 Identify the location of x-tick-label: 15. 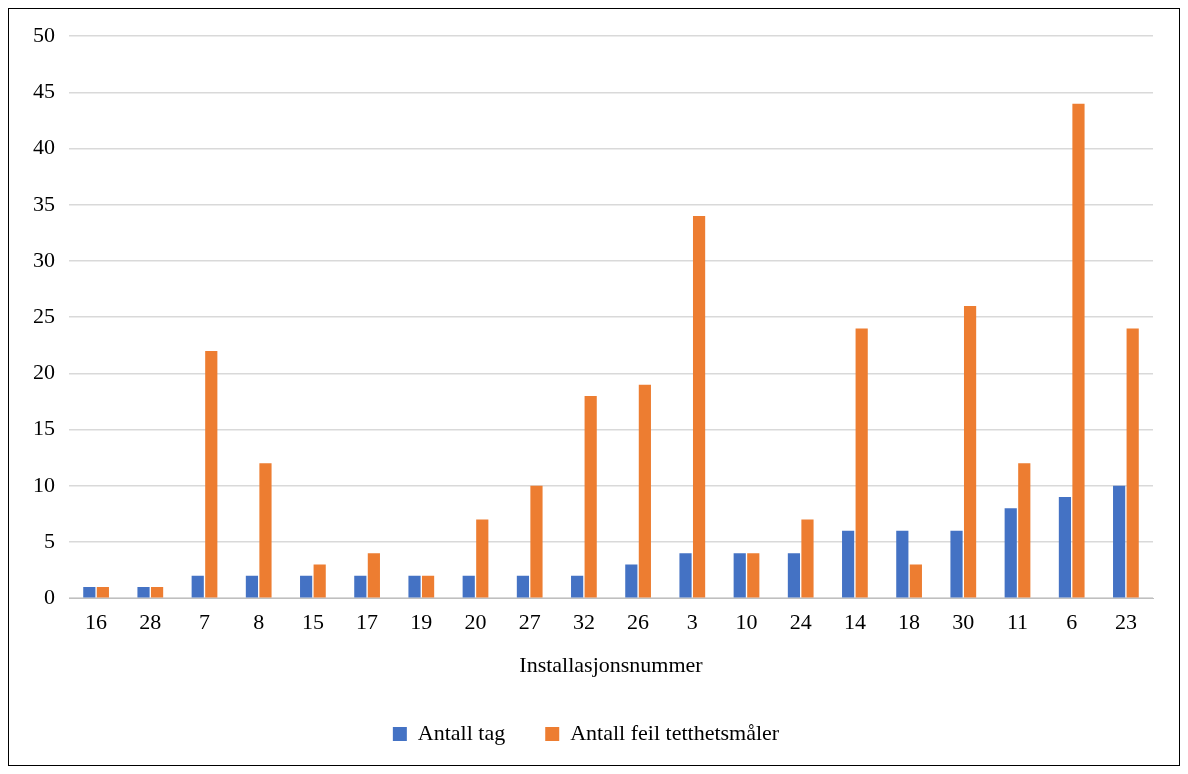
(312, 622).